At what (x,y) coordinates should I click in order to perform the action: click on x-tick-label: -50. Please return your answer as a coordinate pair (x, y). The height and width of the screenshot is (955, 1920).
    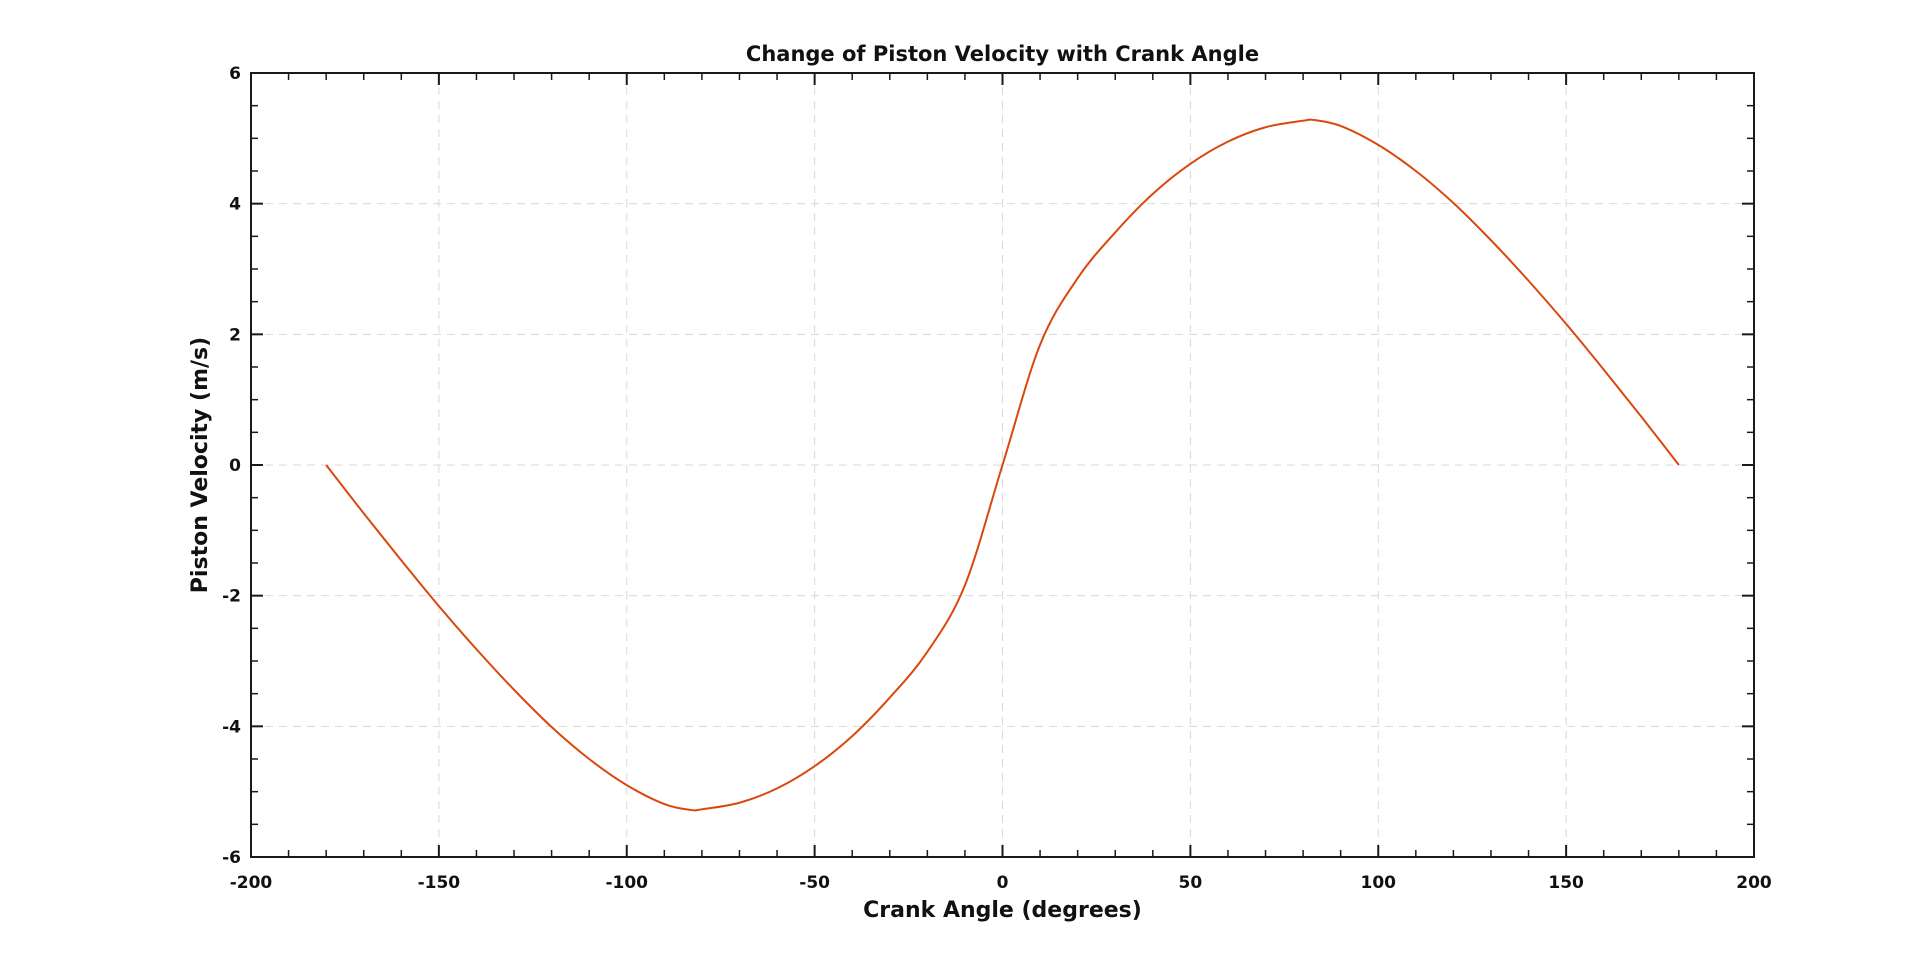
    Looking at the image, I should click on (814, 883).